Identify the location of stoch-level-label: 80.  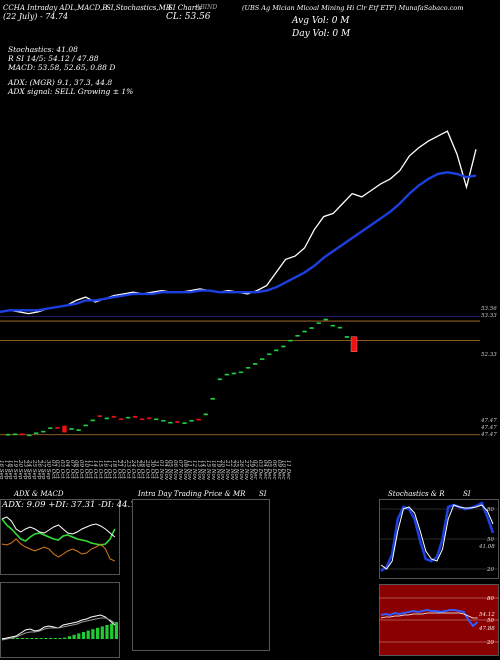
(490, 510).